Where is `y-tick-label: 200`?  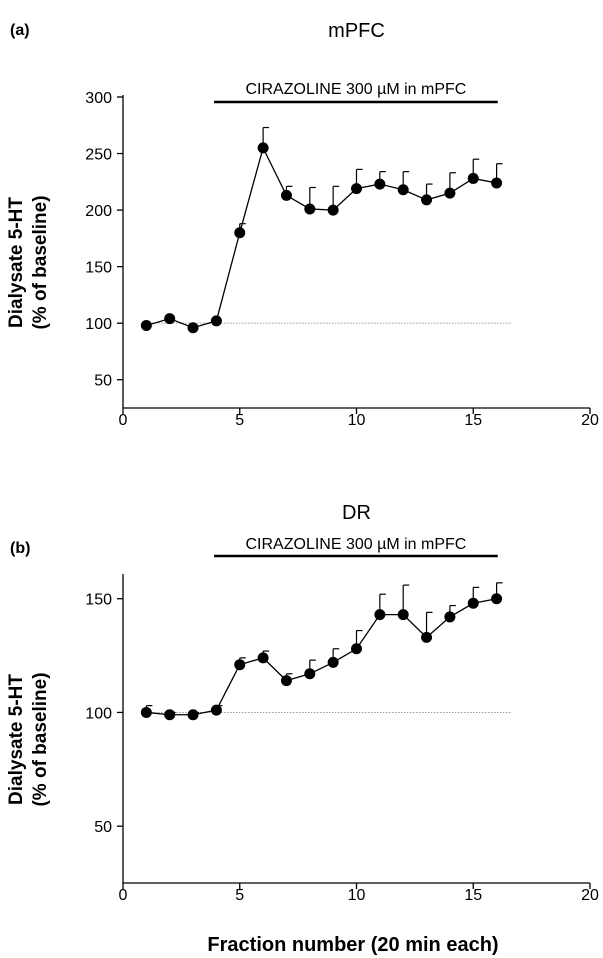
y-tick-label: 200 is located at coordinates (98, 211).